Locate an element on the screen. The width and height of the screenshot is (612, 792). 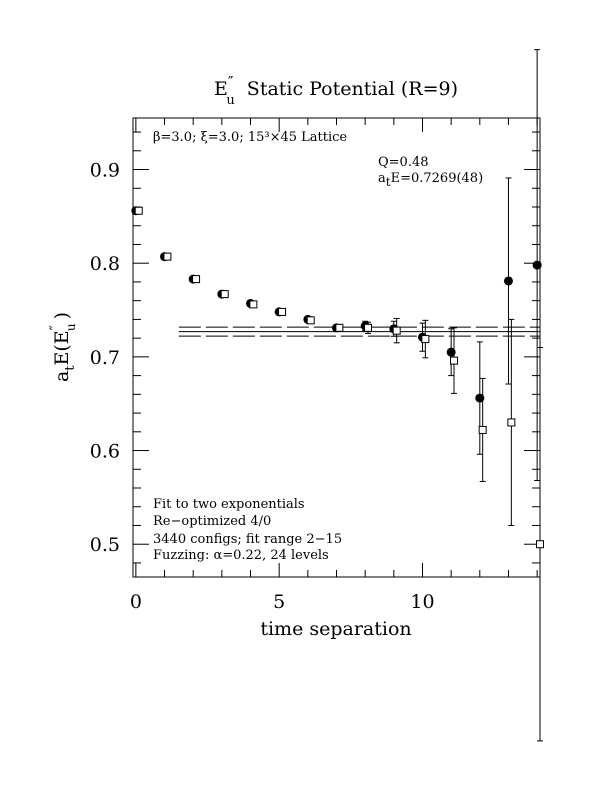
chart-title: E″ u Static Potential (R=9) is located at coordinates (336, 90).